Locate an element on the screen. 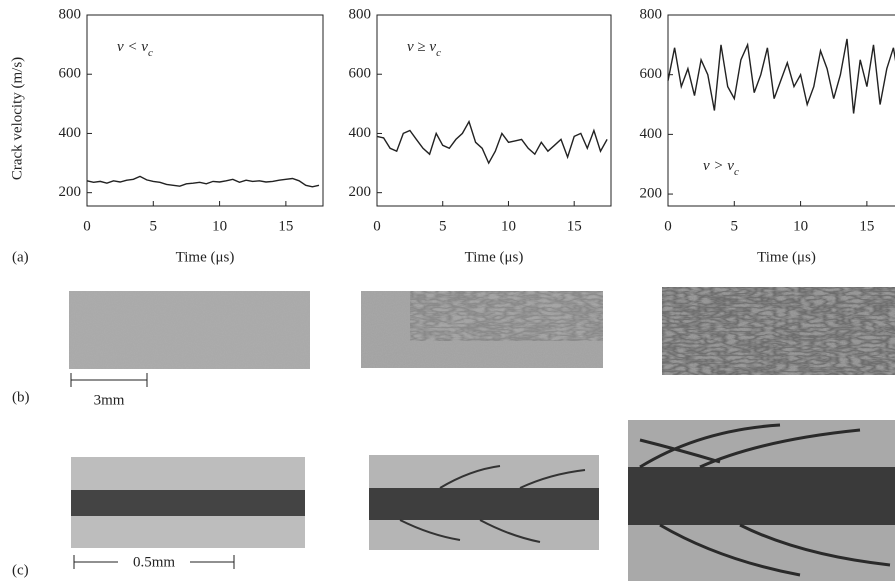  panel-label: (a) is located at coordinates (20, 257).